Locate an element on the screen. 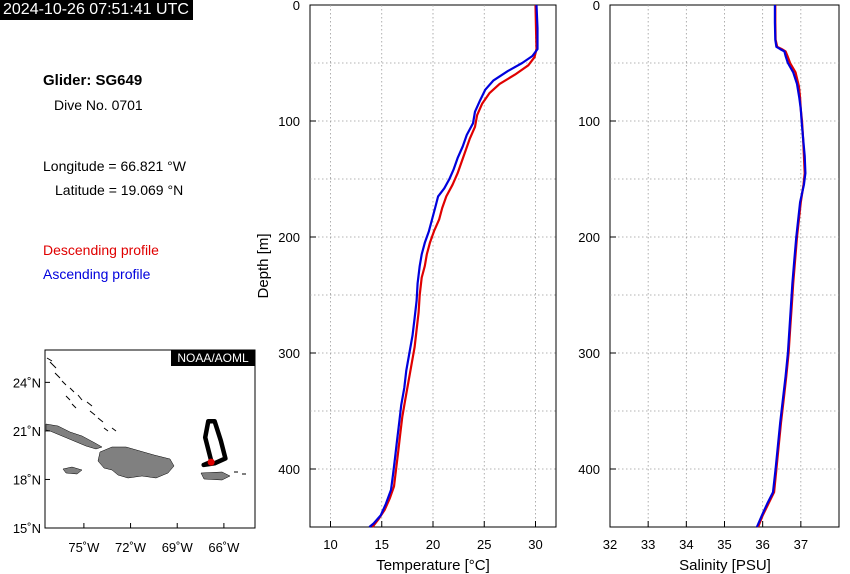 The image size is (850, 574). map-lon-tick-label: 75˚W is located at coordinates (84, 547).